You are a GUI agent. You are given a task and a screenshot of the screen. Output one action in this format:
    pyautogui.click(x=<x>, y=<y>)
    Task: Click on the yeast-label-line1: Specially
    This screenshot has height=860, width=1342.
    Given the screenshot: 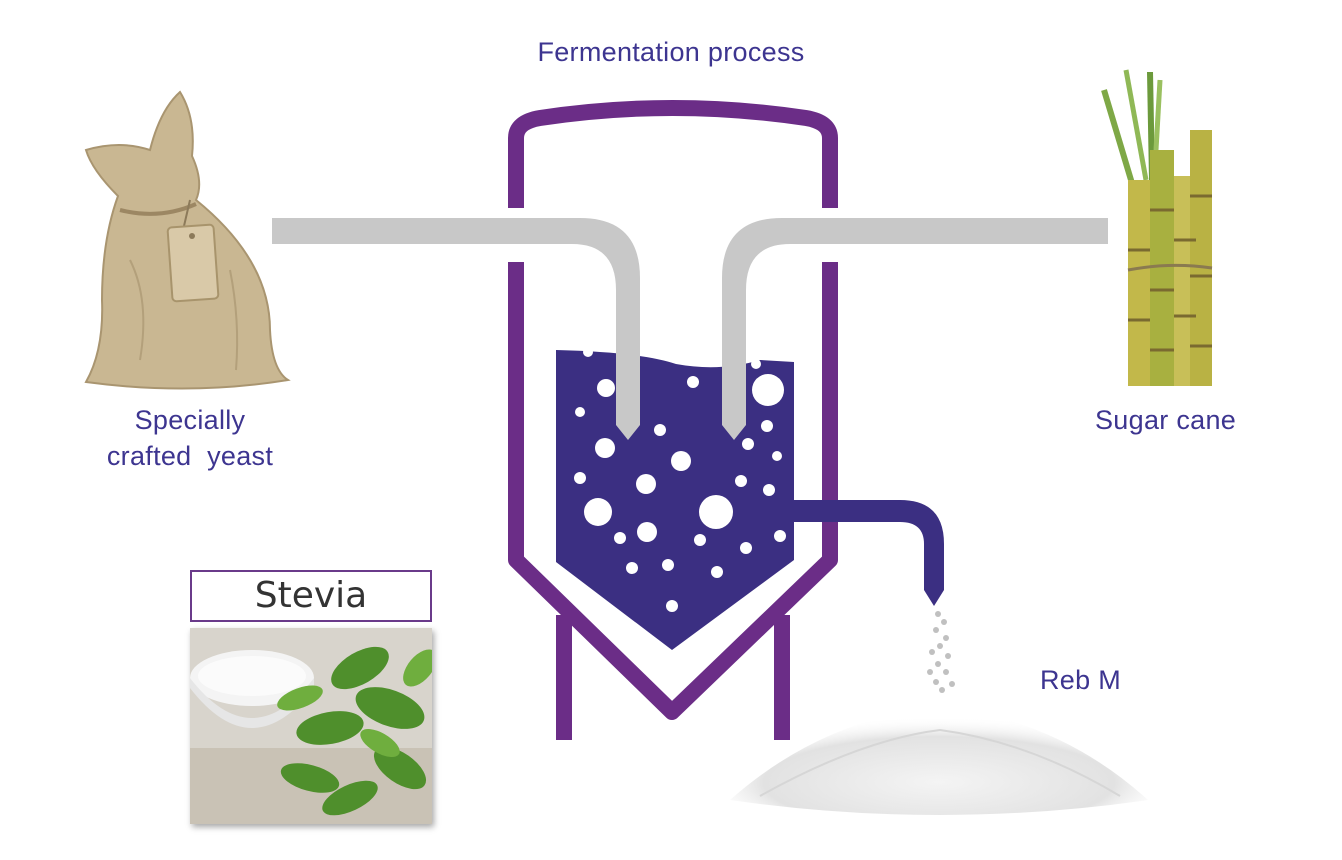 What is the action you would take?
    pyautogui.click(x=190, y=420)
    